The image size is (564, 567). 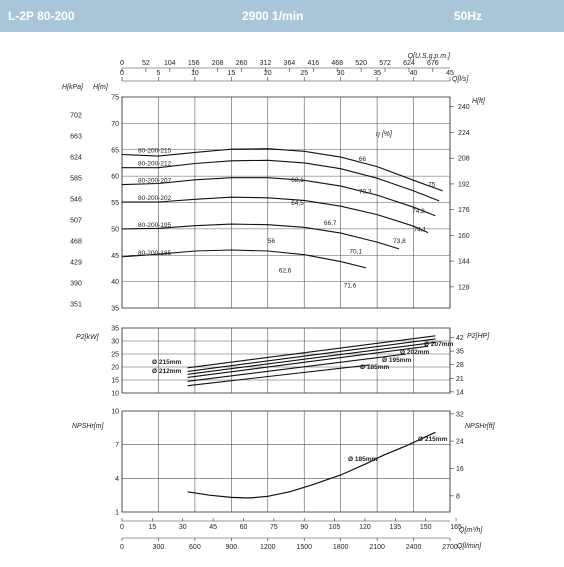 I want to click on power-curve-label: Ø 185mm, so click(x=374, y=367).